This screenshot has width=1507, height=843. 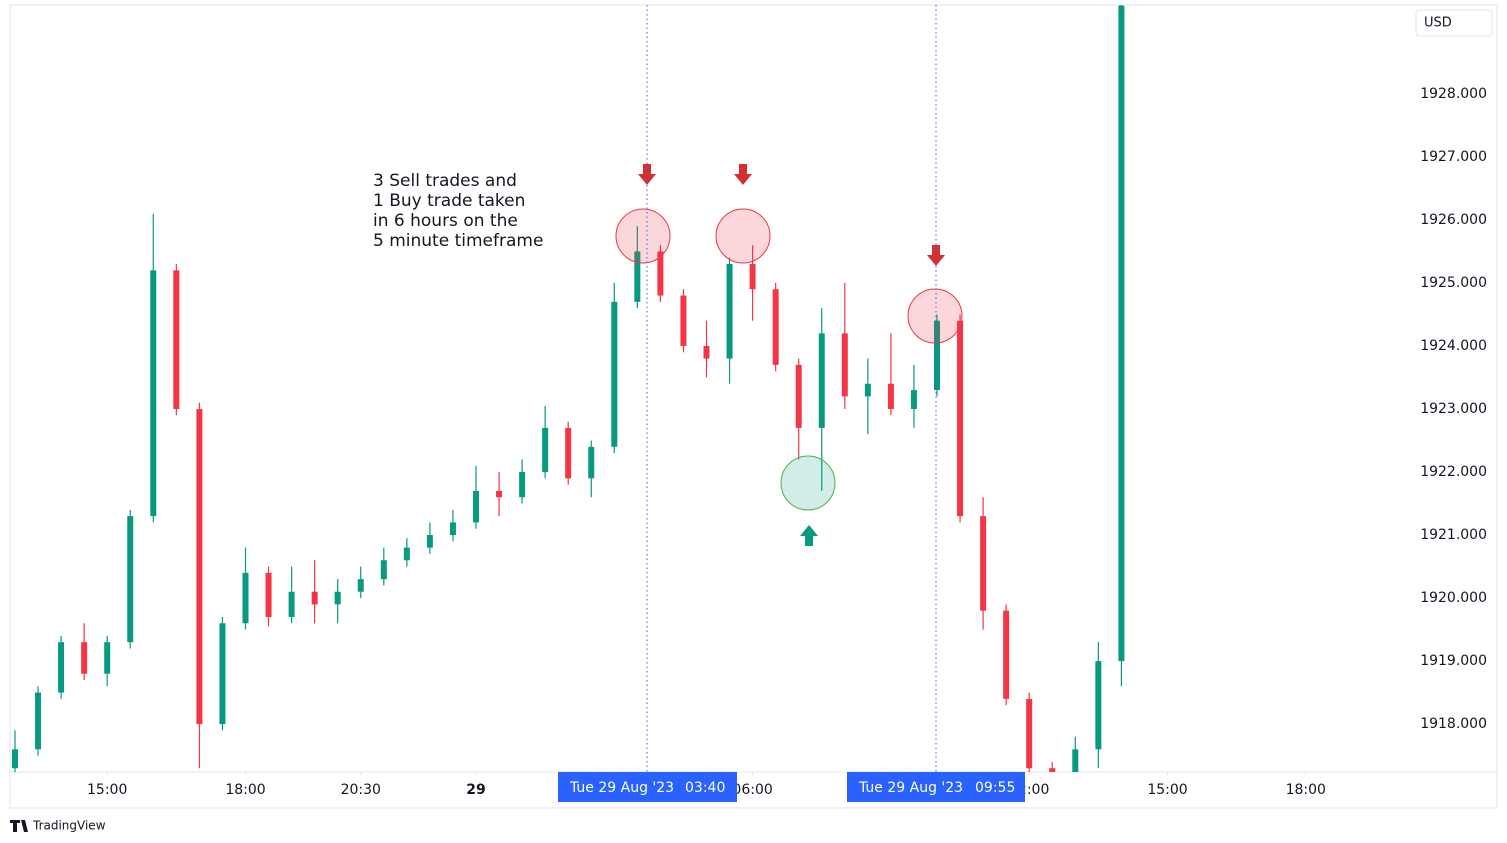 What do you see at coordinates (1438, 23) in the screenshot?
I see `currency: USD` at bounding box center [1438, 23].